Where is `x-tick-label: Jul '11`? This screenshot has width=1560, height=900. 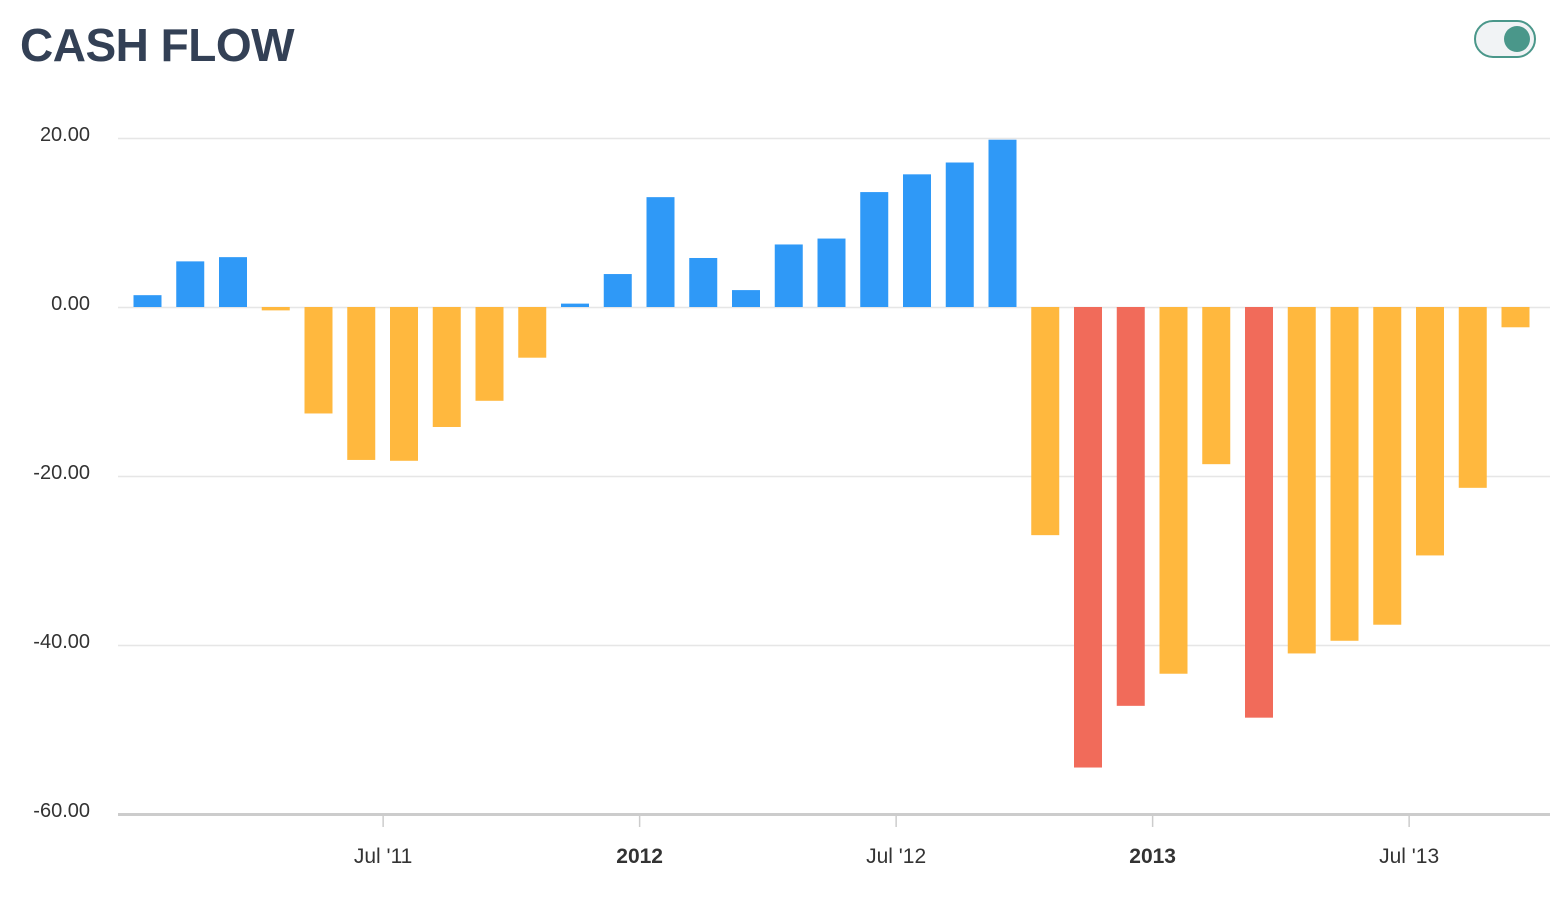 x-tick-label: Jul '11 is located at coordinates (383, 856).